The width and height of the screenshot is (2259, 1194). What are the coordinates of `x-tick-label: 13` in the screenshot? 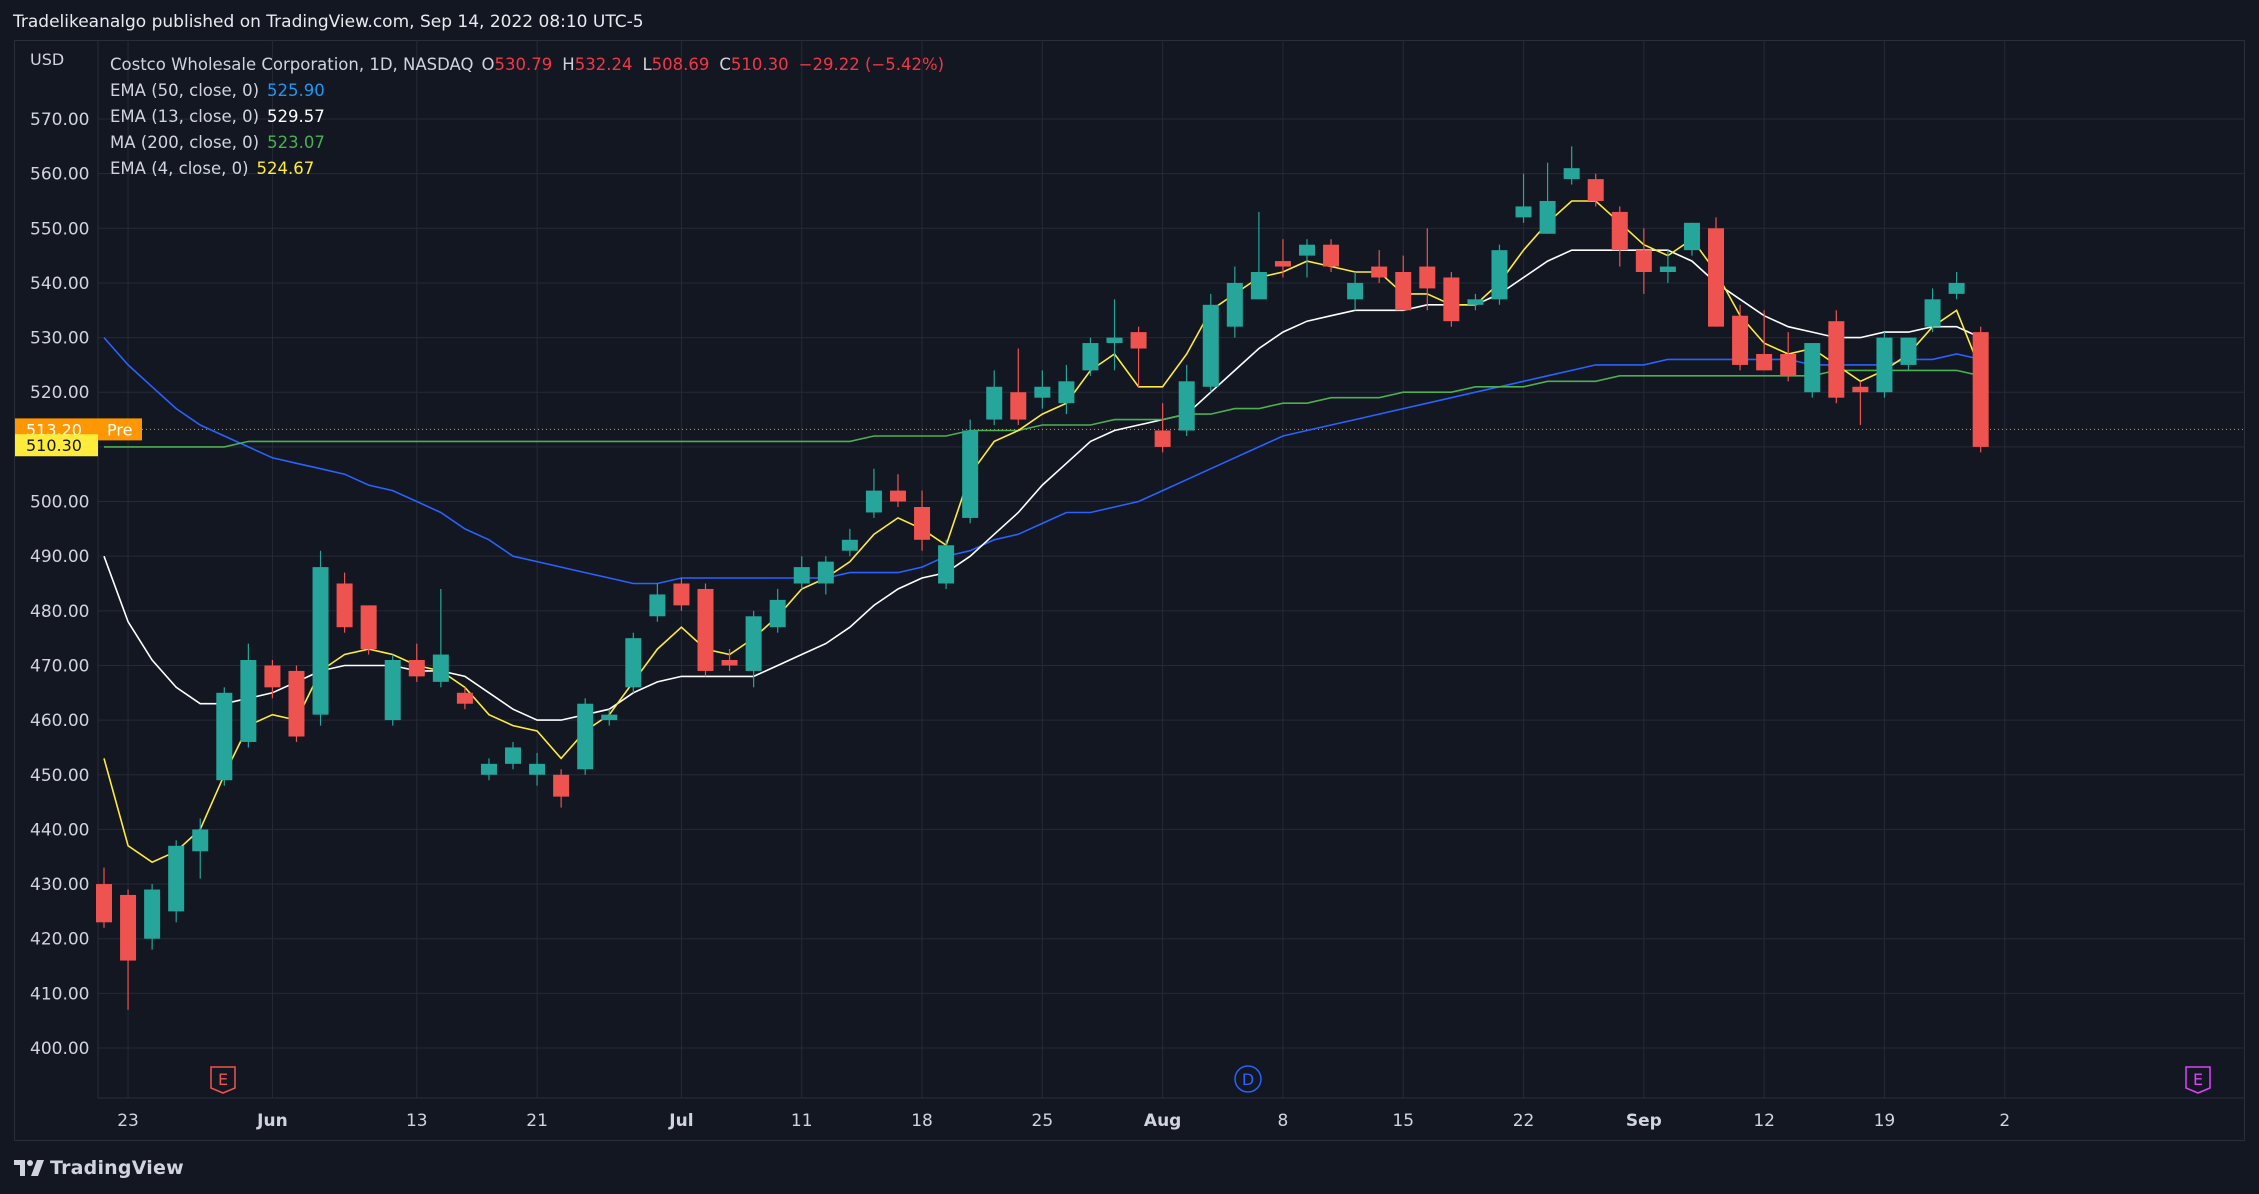 It's located at (417, 1121).